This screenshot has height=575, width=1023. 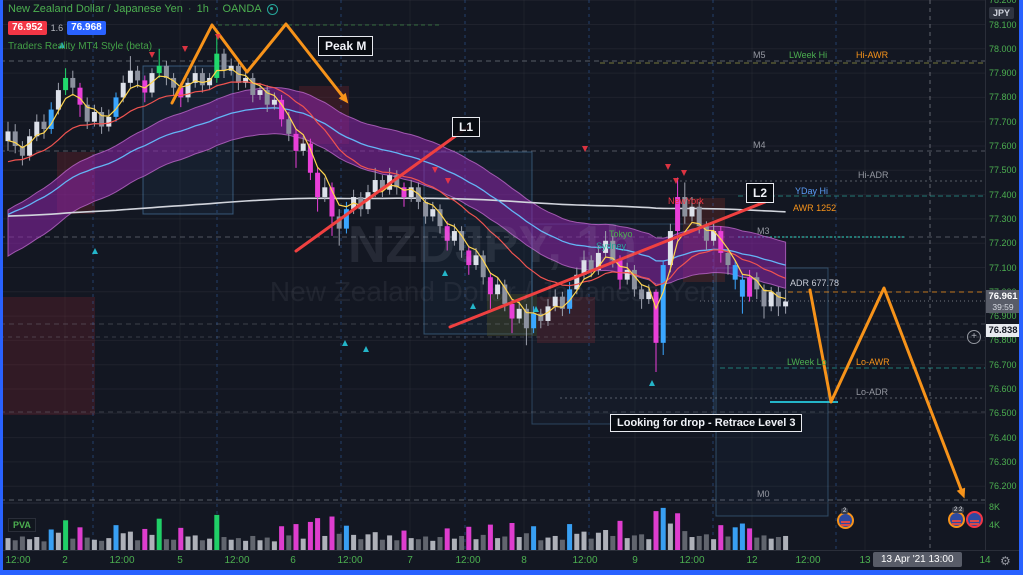 What do you see at coordinates (1003, 121) in the screenshot?
I see `price-tick: 77.700` at bounding box center [1003, 121].